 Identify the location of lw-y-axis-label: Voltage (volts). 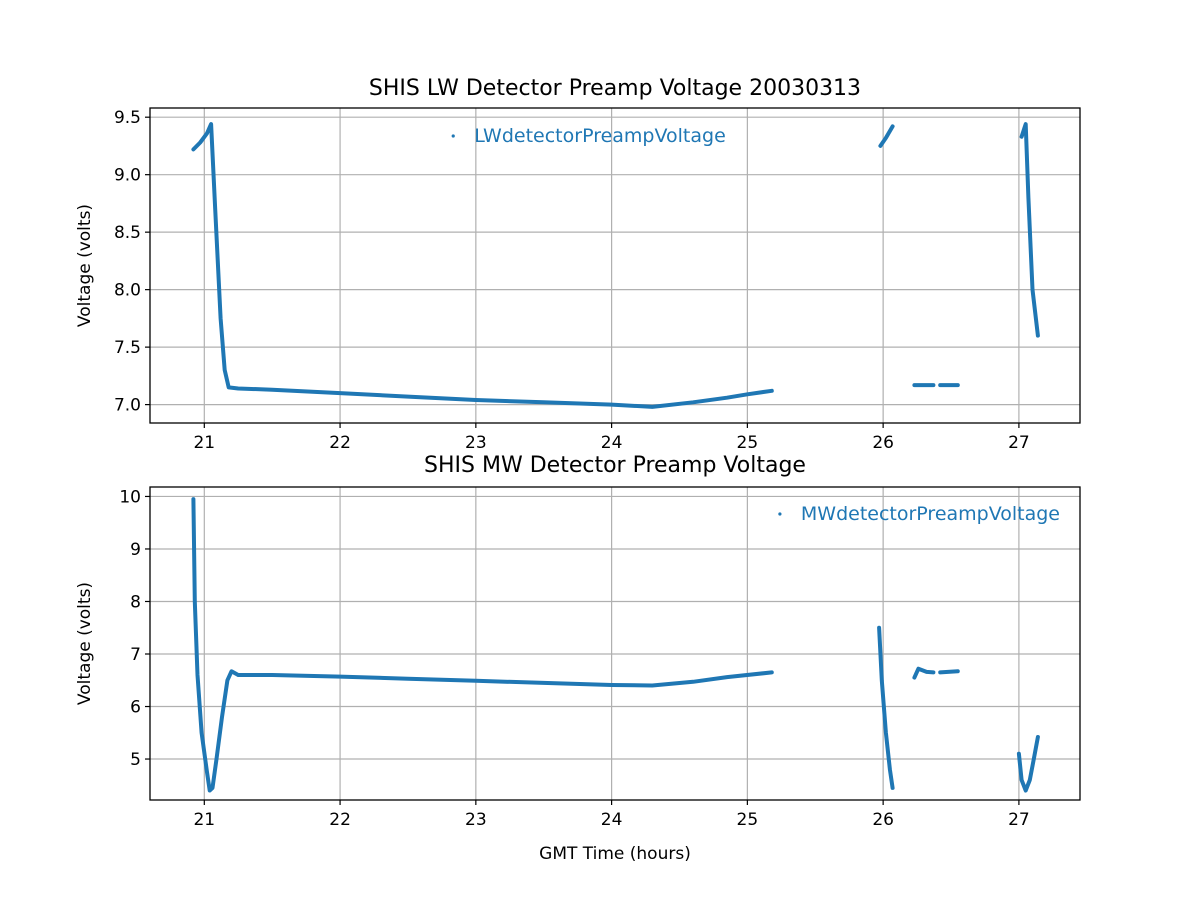
(85, 265).